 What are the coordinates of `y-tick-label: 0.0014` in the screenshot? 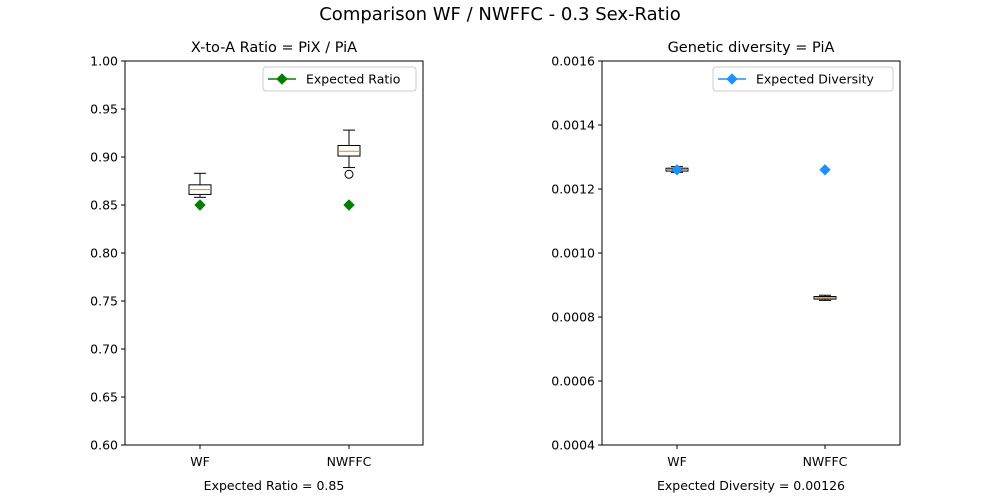 It's located at (573, 125).